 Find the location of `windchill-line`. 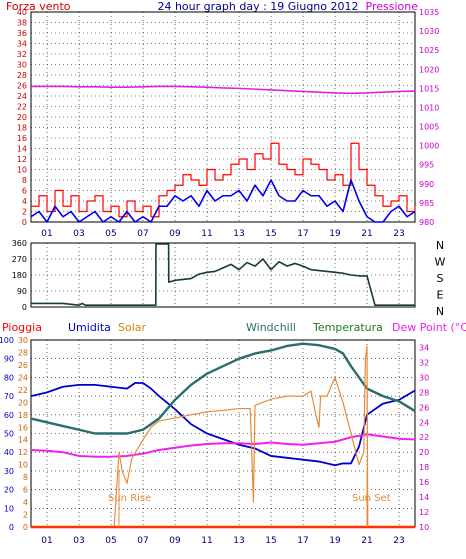

windchill-line is located at coordinates (223, 388).